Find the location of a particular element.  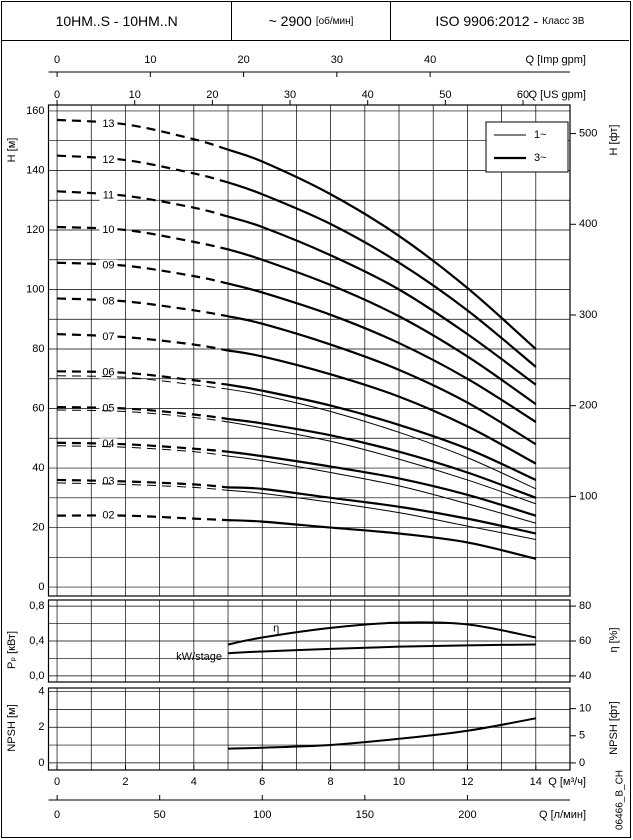

stage-label: 02 is located at coordinates (108, 516).